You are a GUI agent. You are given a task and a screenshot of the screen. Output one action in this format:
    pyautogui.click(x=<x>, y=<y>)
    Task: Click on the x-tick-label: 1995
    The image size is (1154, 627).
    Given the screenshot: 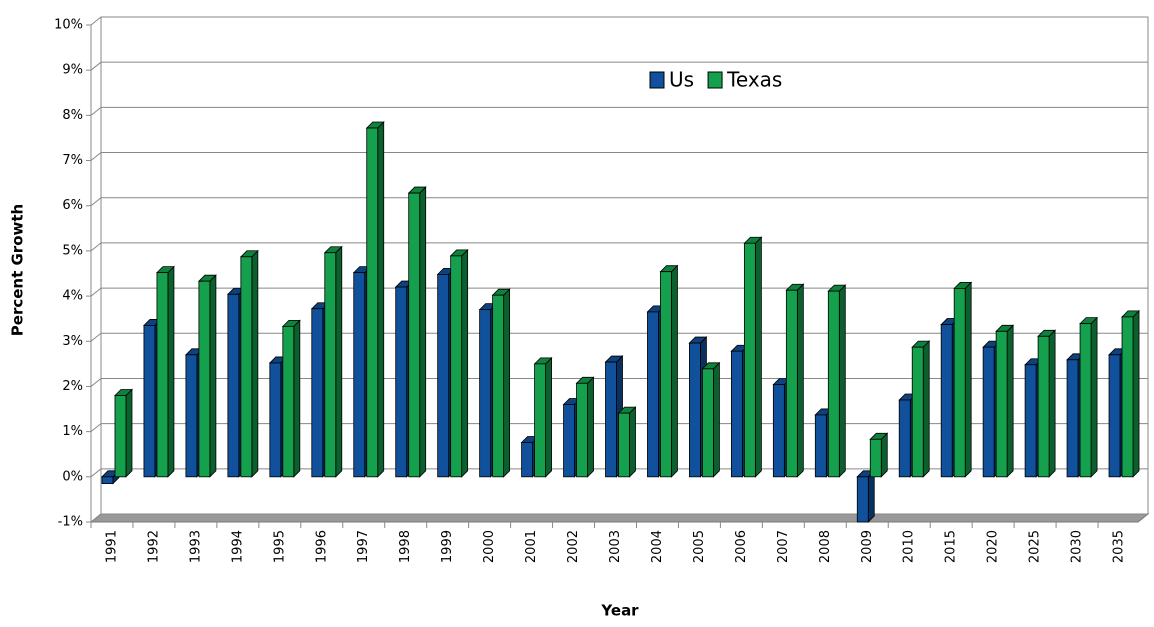 What is the action you would take?
    pyautogui.click(x=279, y=546)
    